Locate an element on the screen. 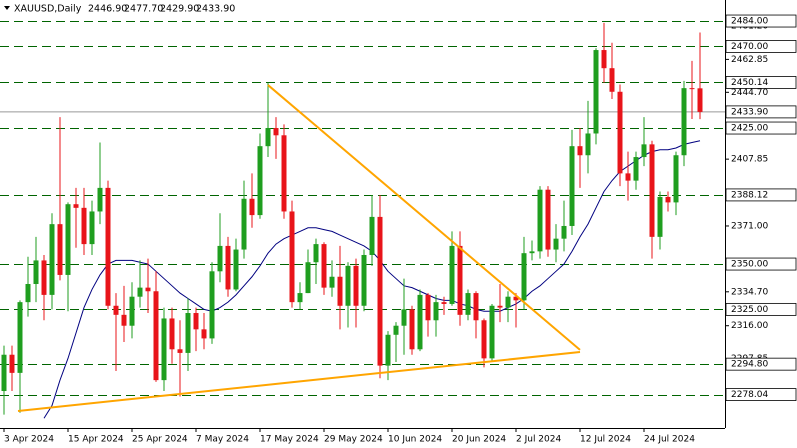  level-label: 2450.14 is located at coordinates (749, 83).